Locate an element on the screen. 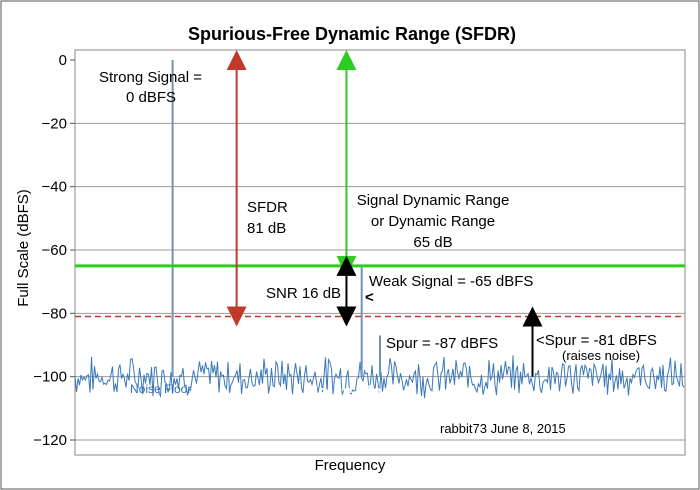 This screenshot has height=490, width=700. weak-signal-pointer: < is located at coordinates (369, 297).